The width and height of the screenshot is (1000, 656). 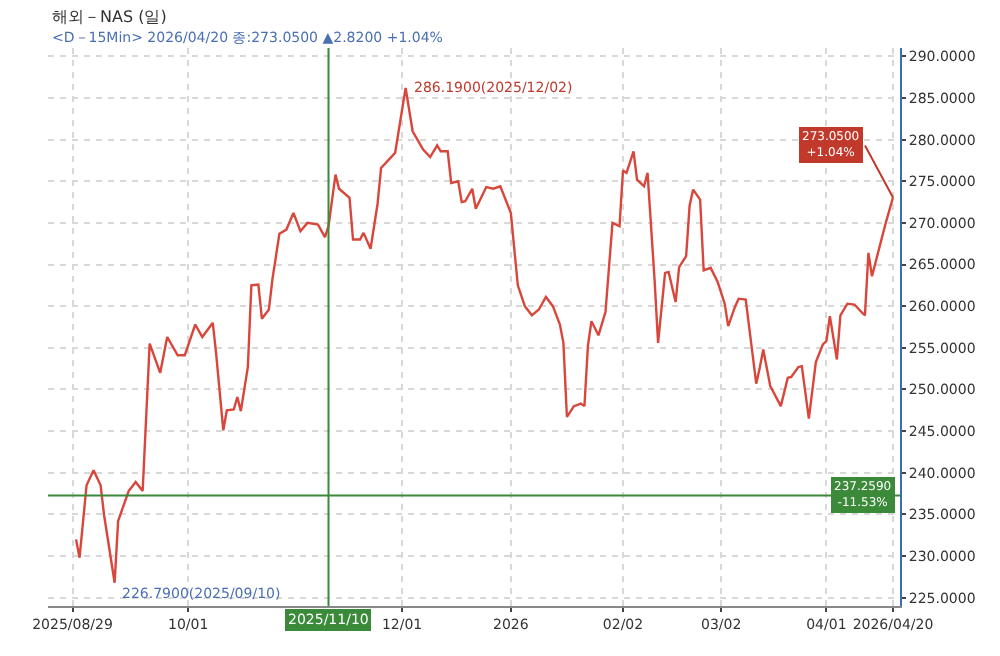 I want to click on chart-title: 해외－NAS (일), so click(x=109, y=17).